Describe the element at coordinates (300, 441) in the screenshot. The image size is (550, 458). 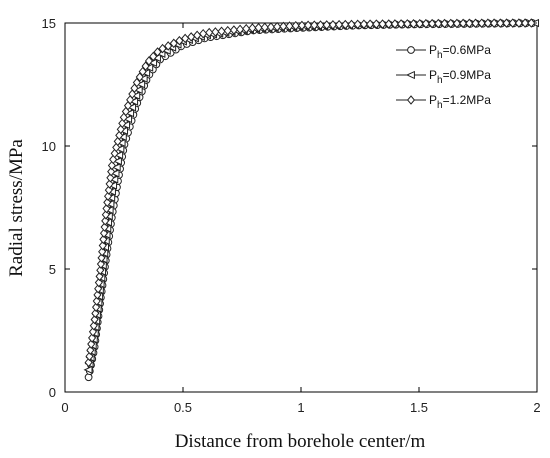
I see `x-axis-label: Distance from borehole center/m` at that location.